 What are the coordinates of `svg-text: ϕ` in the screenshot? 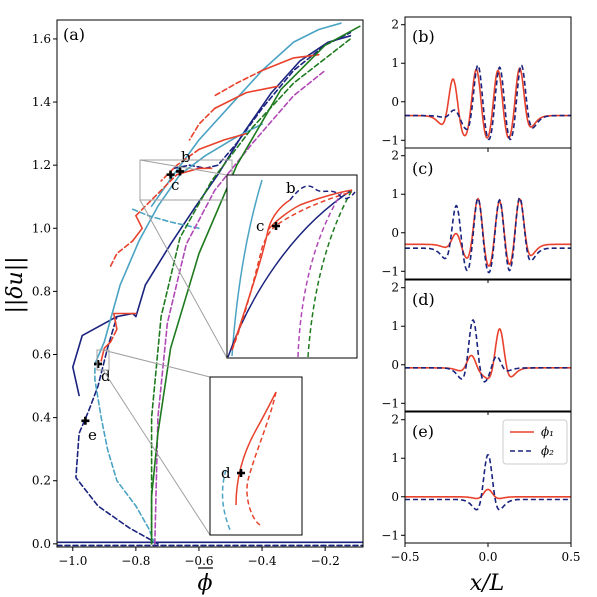 It's located at (205, 583).